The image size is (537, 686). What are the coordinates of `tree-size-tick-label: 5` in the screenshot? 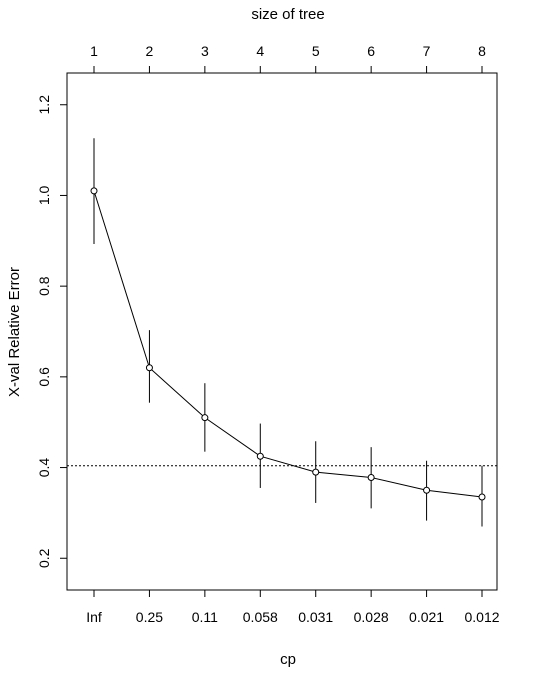 It's located at (316, 51).